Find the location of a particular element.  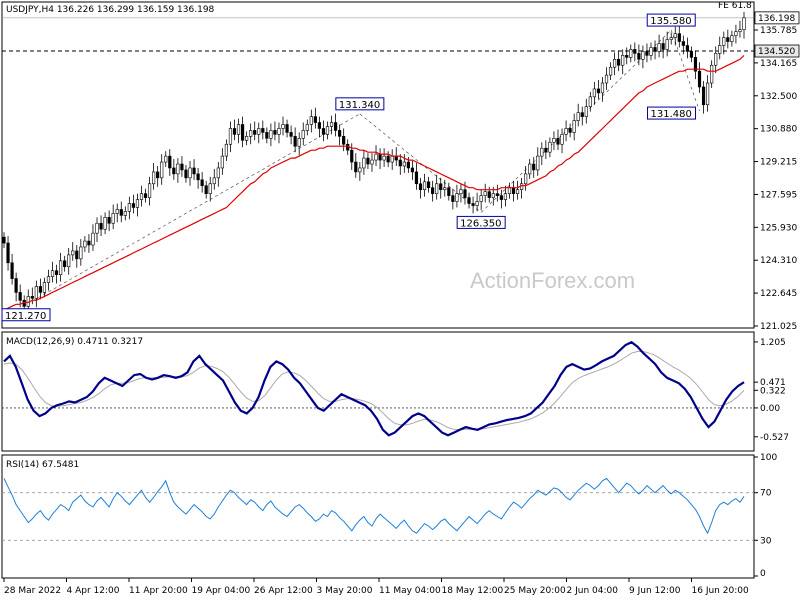

price-axis-tick-label: 130.880 is located at coordinates (778, 130).